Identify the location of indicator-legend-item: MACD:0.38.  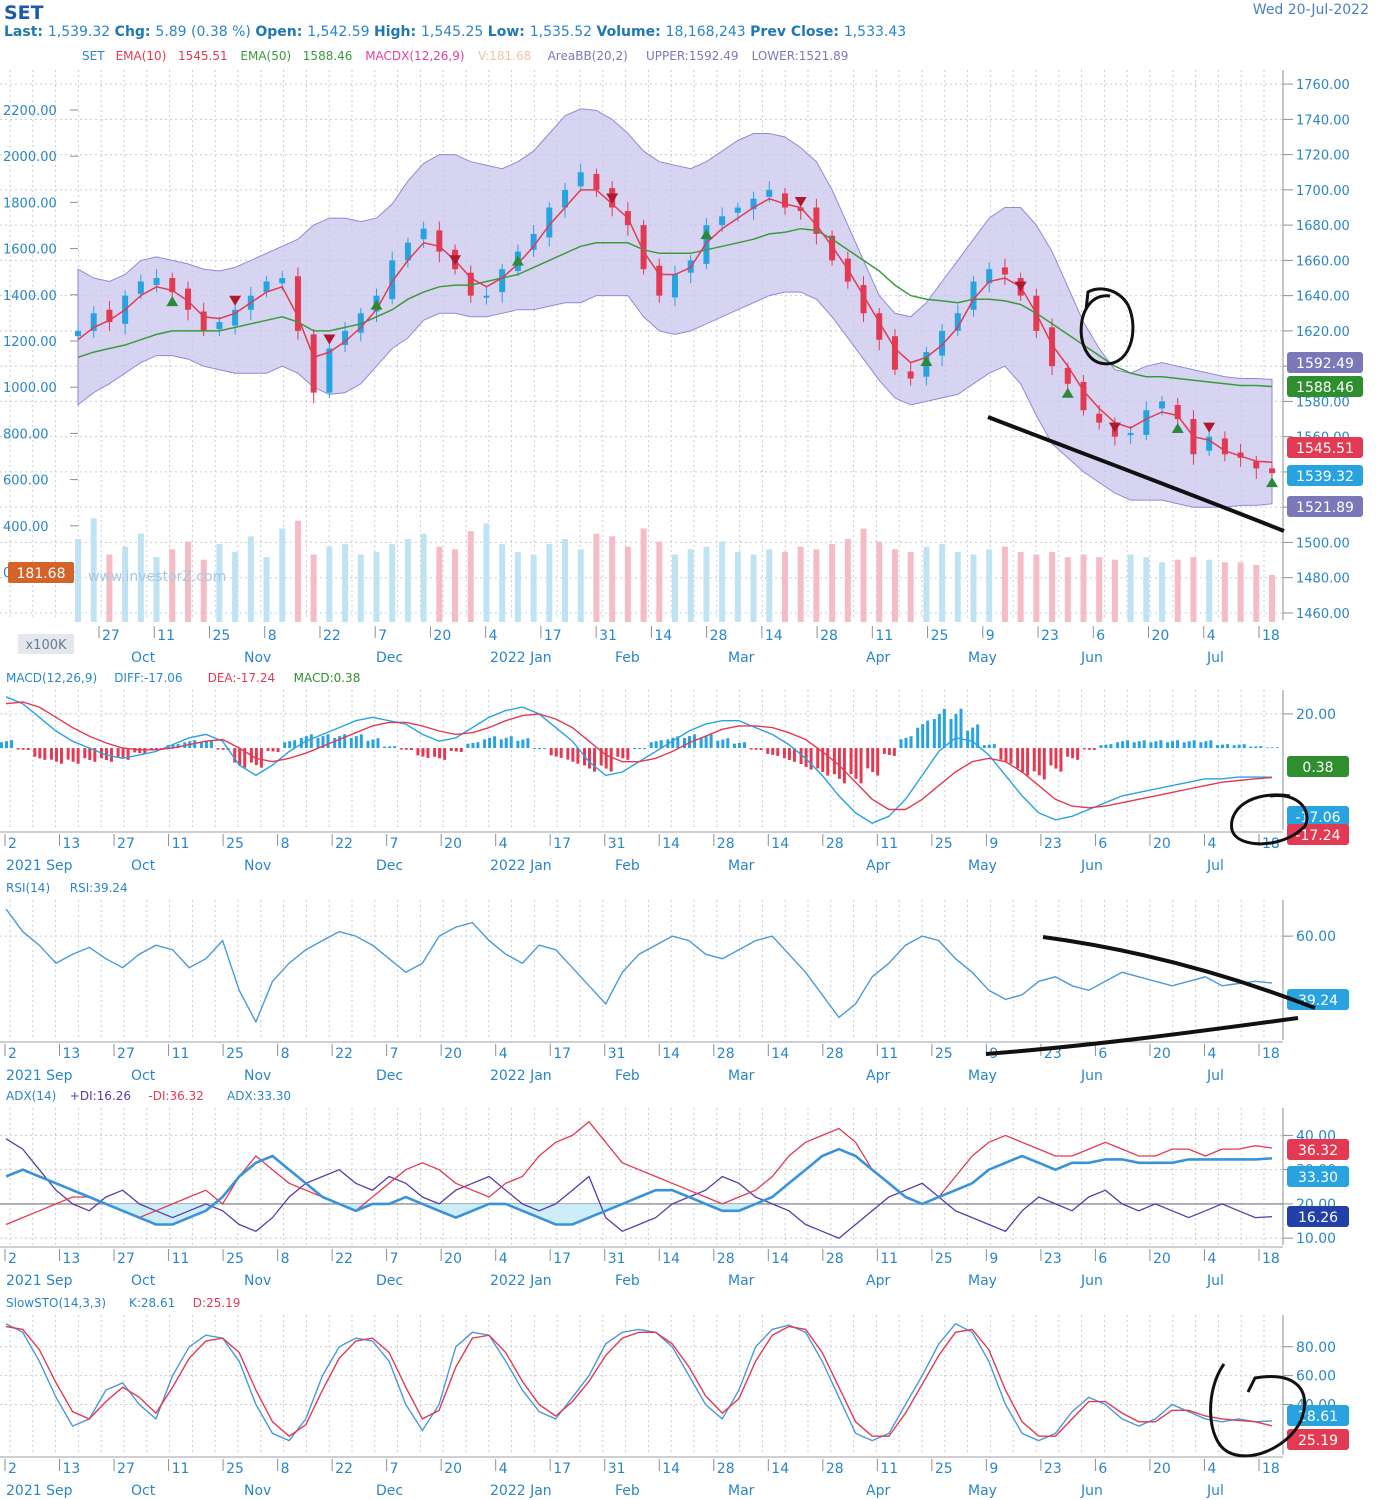
(327, 678).